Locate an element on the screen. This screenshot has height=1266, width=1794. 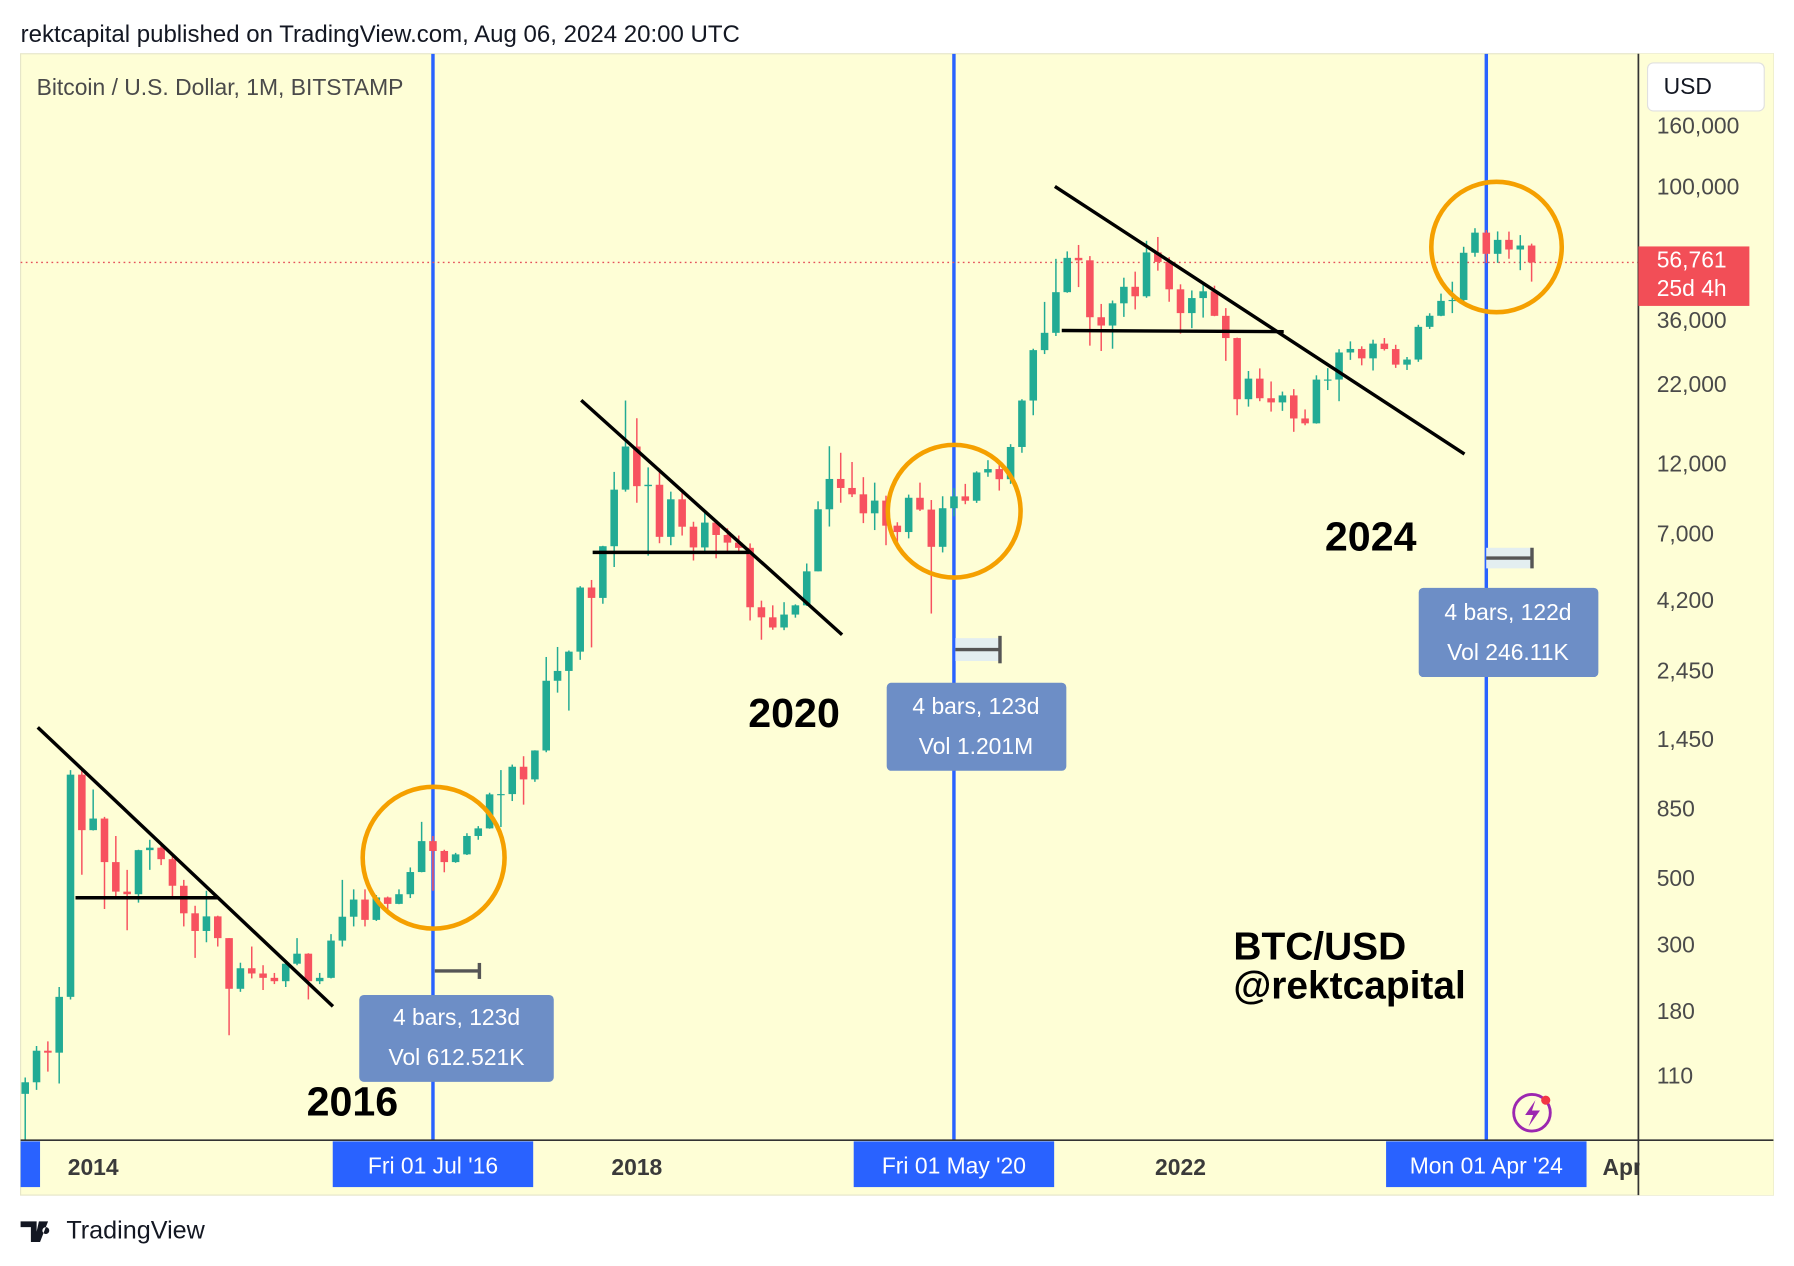
annotation: 2020 is located at coordinates (794, 713).